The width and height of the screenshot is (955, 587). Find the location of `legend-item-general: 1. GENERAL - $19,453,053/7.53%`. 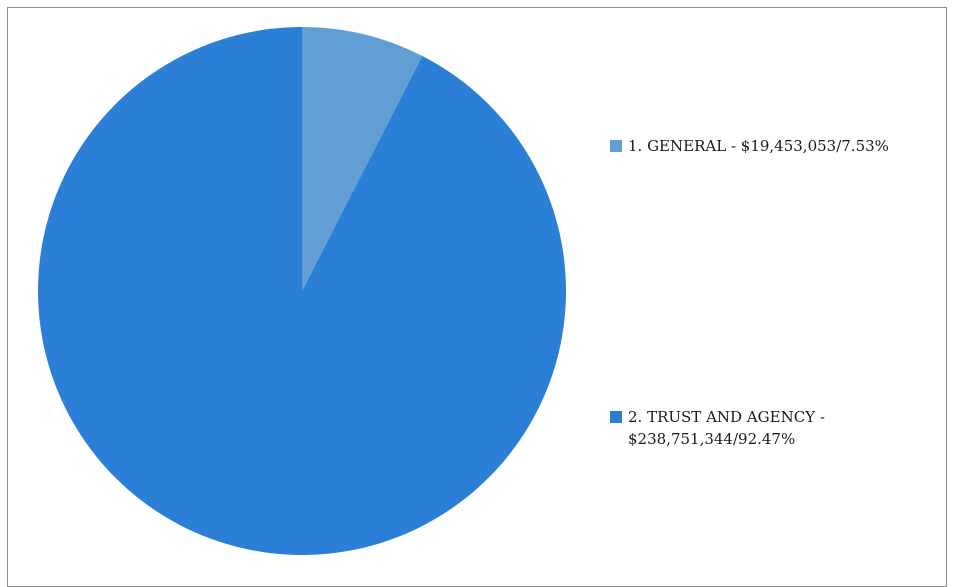

legend-item-general: 1. GENERAL - $19,453,053/7.53% is located at coordinates (780, 146).